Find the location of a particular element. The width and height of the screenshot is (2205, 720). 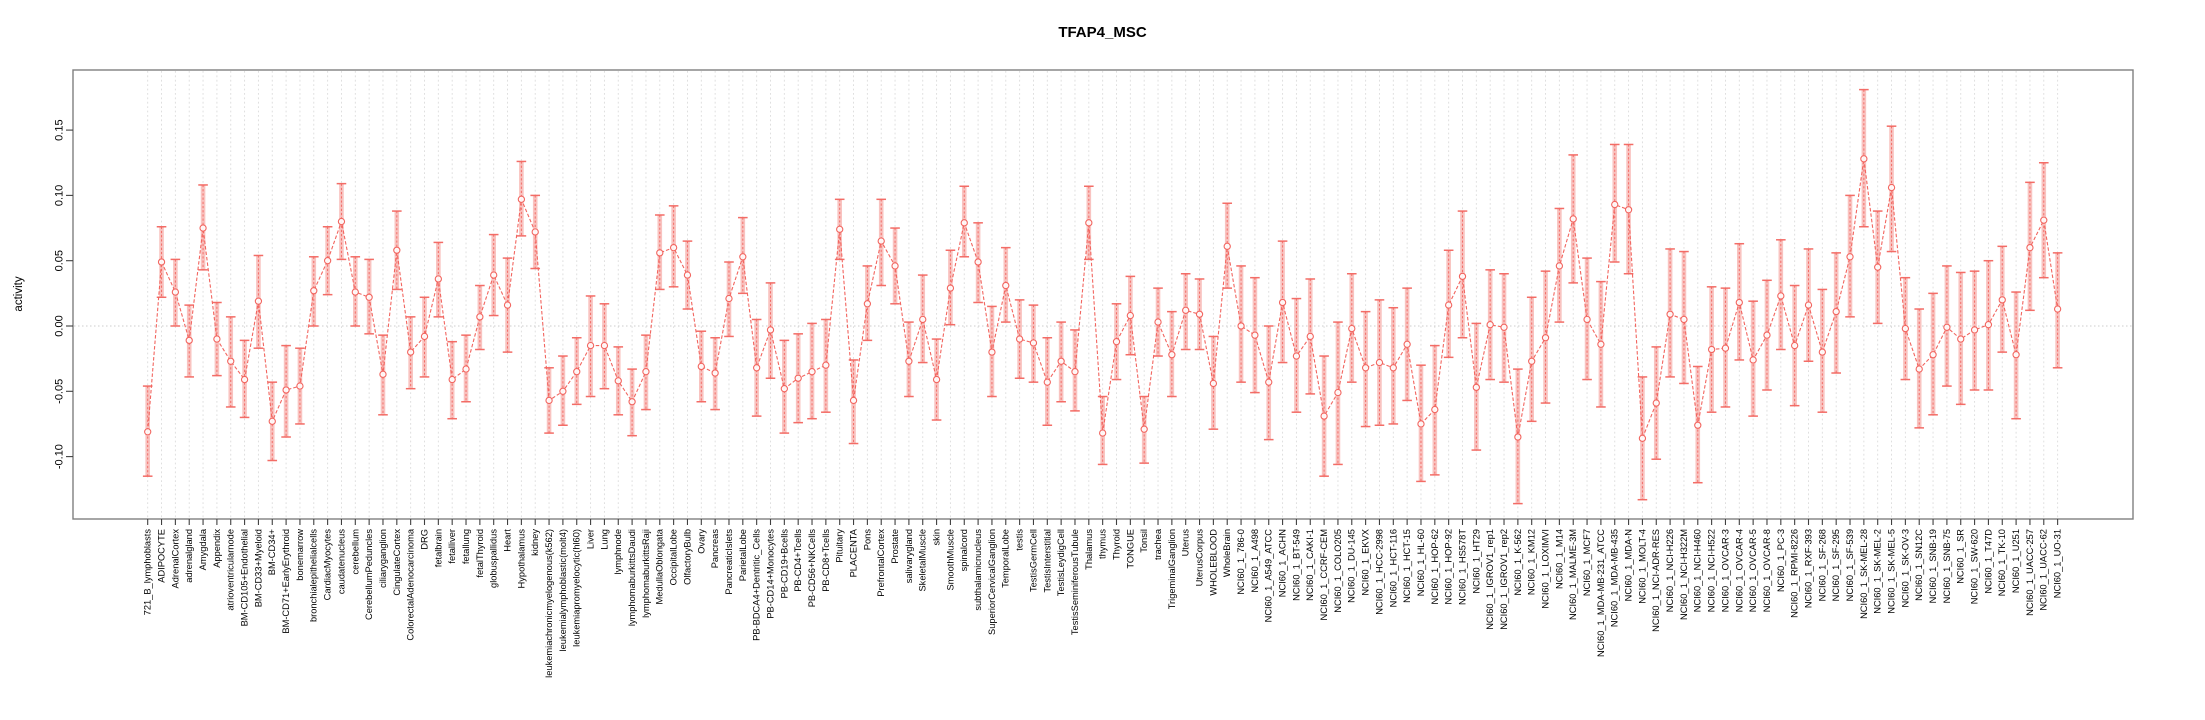

x-axis-label: trachea is located at coordinates (1158, 544).